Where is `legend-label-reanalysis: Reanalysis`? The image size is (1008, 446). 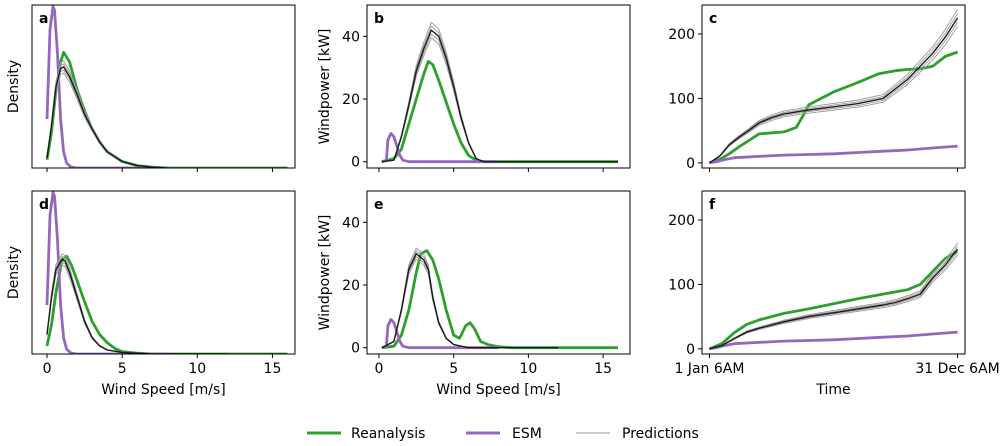
legend-label-reanalysis: Reanalysis is located at coordinates (388, 434).